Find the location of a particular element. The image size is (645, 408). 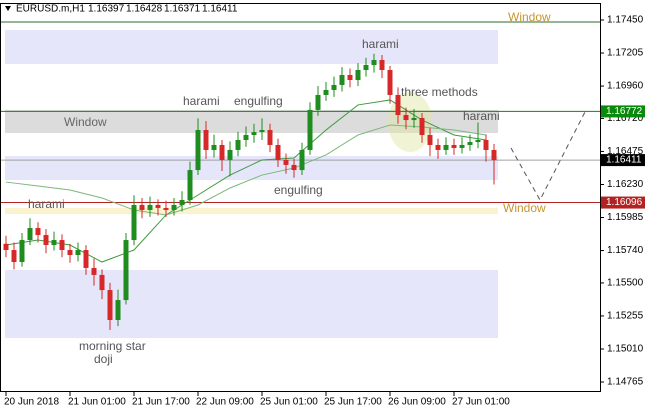

y-tick-label: 1.16230 is located at coordinates (625, 184).